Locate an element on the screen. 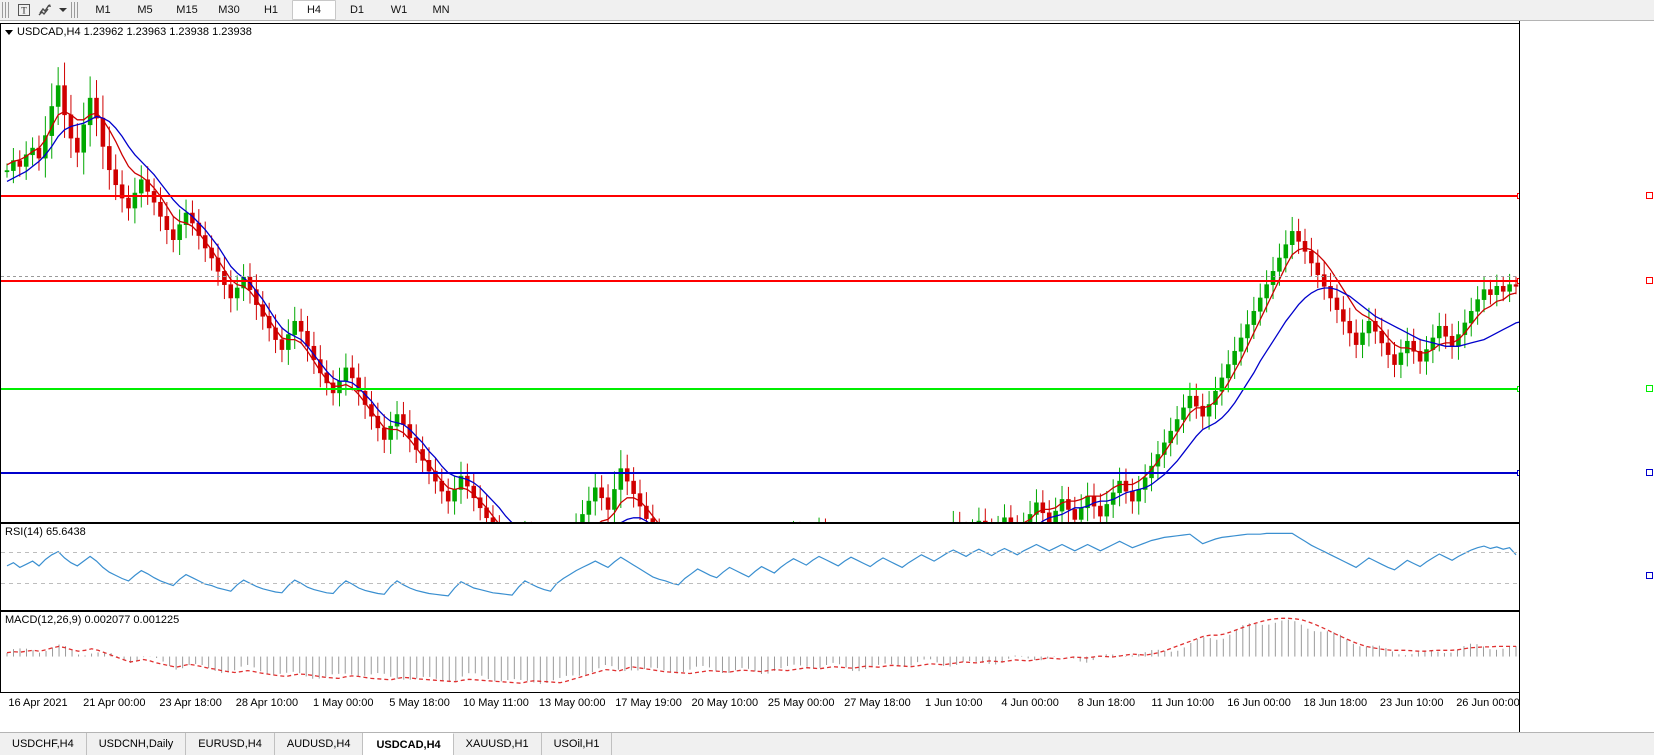 This screenshot has height=755, width=1654. chevron-down-icon is located at coordinates (63, 10).